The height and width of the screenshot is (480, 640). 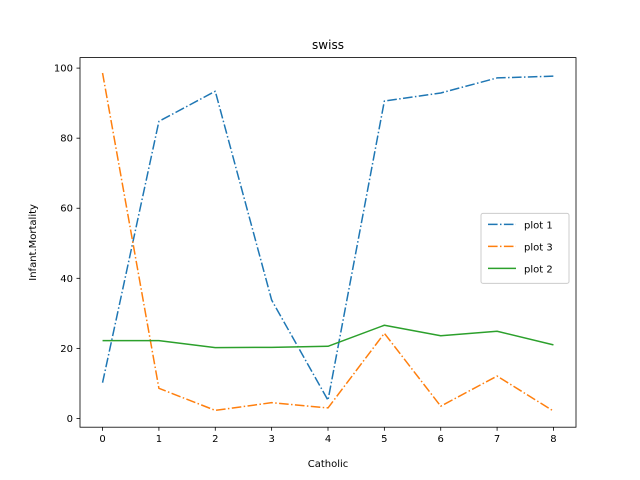 What do you see at coordinates (102, 439) in the screenshot?
I see `x-tick-label: 0` at bounding box center [102, 439].